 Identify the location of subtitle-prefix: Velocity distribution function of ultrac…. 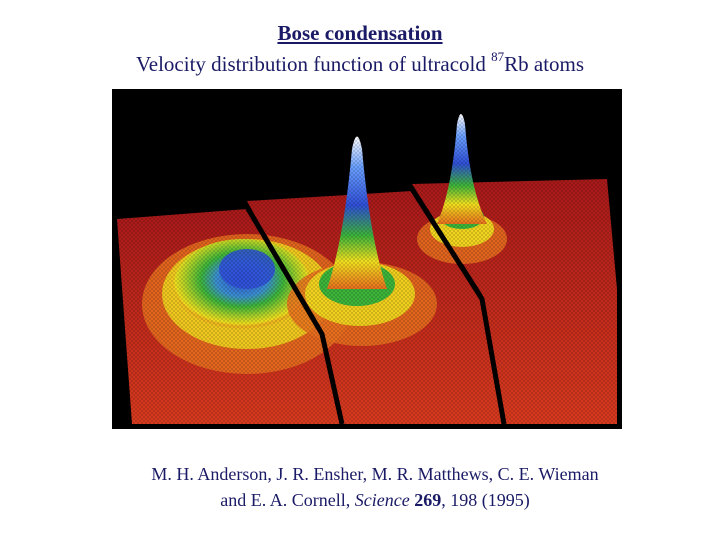
(313, 64).